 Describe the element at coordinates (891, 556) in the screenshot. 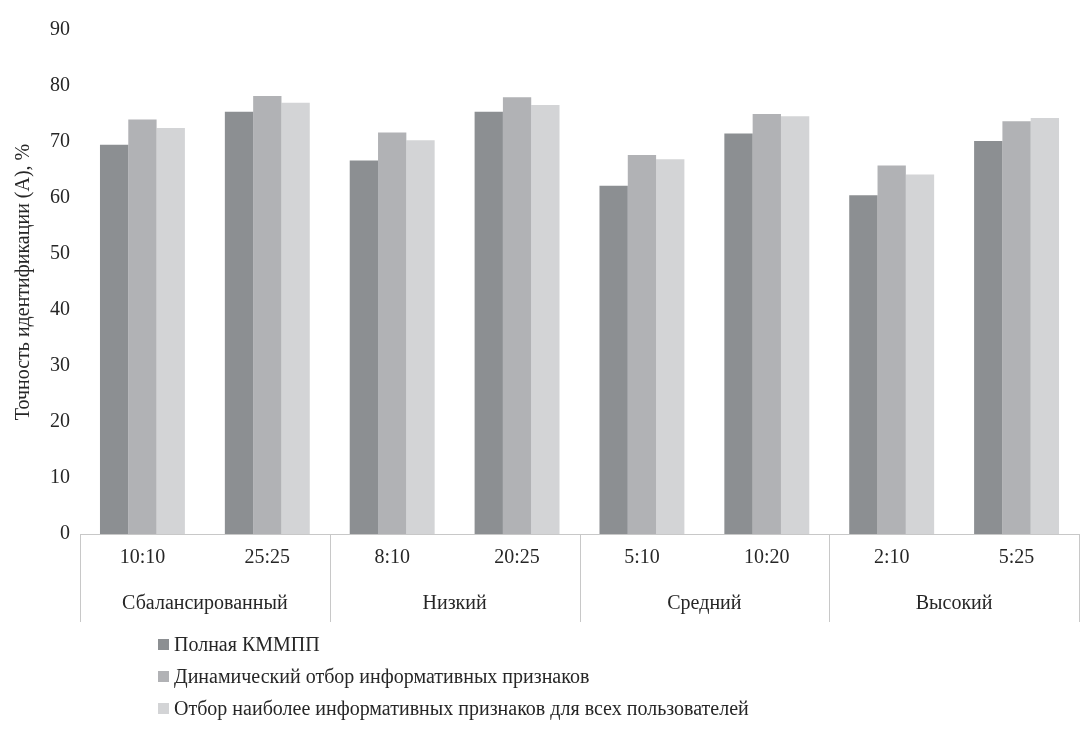

I see `x-tick-label: 2:10` at that location.